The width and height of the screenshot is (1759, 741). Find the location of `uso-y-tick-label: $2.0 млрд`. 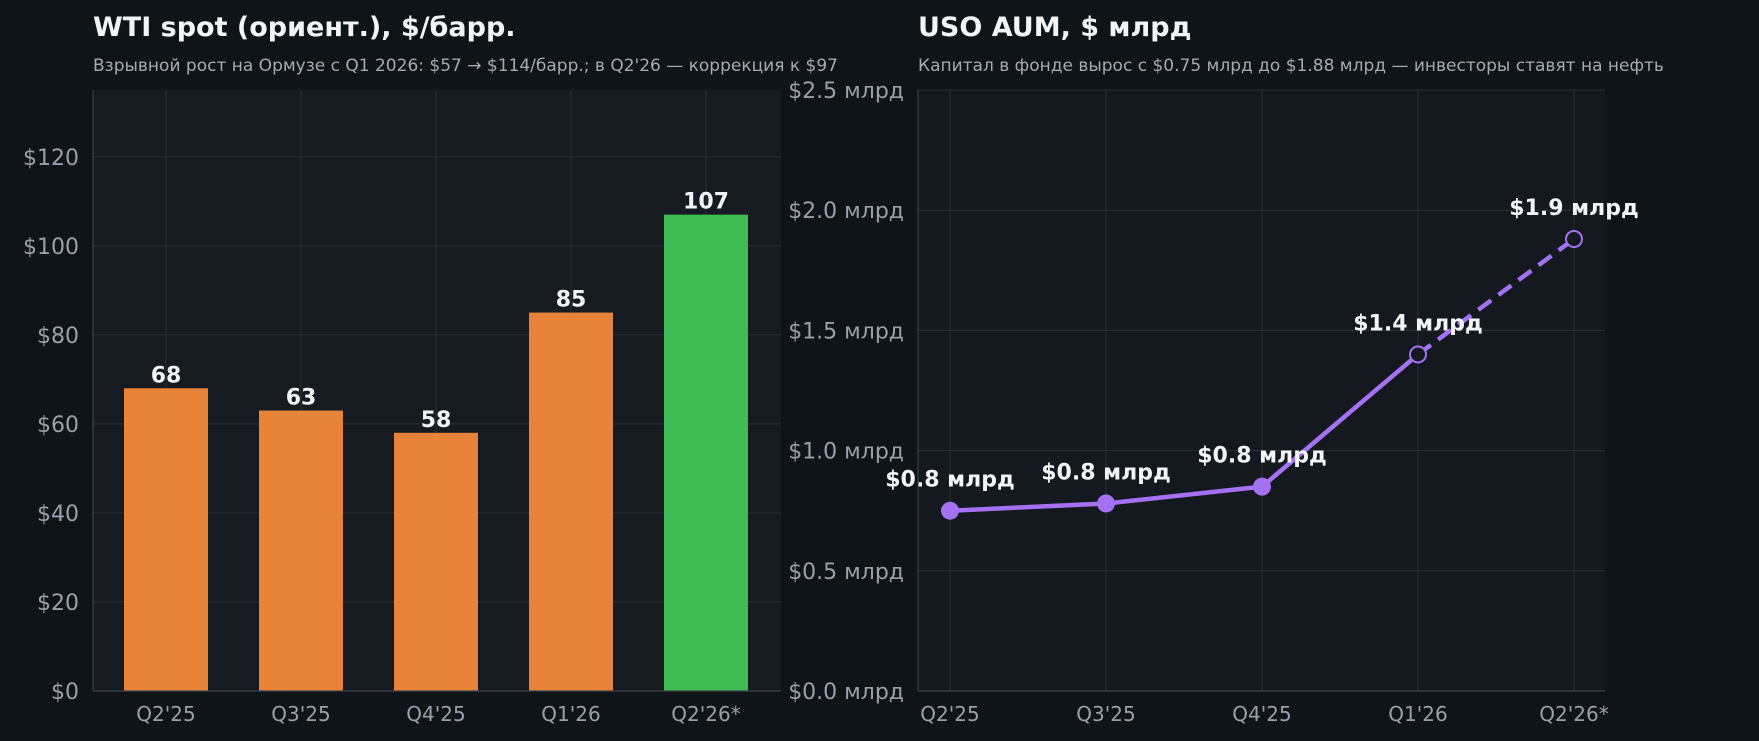

uso-y-tick-label: $2.0 млрд is located at coordinates (846, 211).